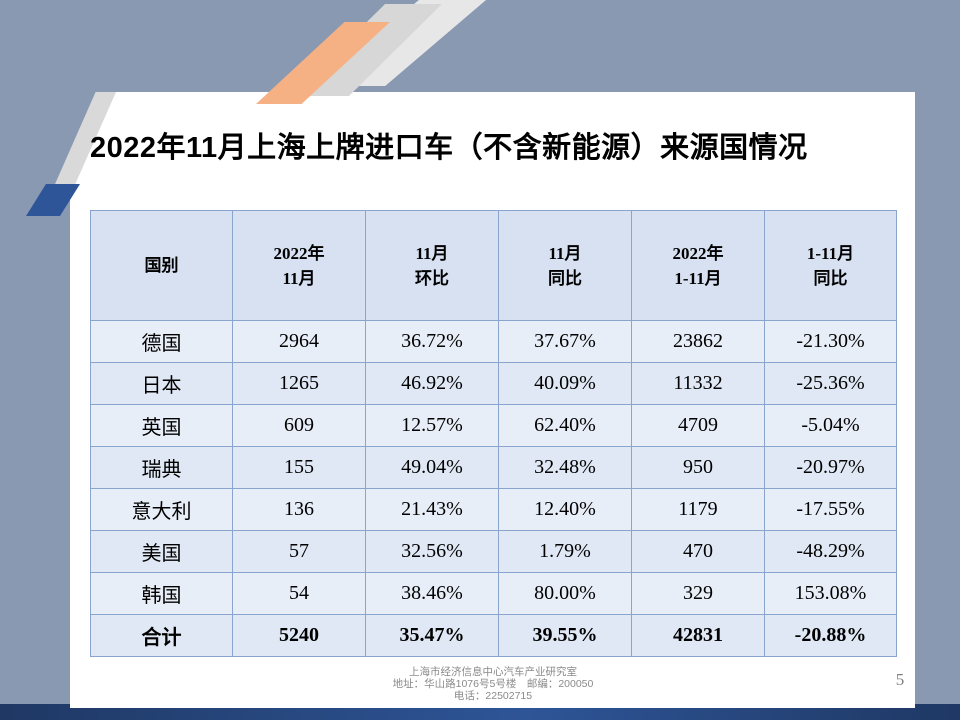 This screenshot has height=720, width=960. What do you see at coordinates (299, 593) in the screenshot?
I see `value-cell: 54` at bounding box center [299, 593].